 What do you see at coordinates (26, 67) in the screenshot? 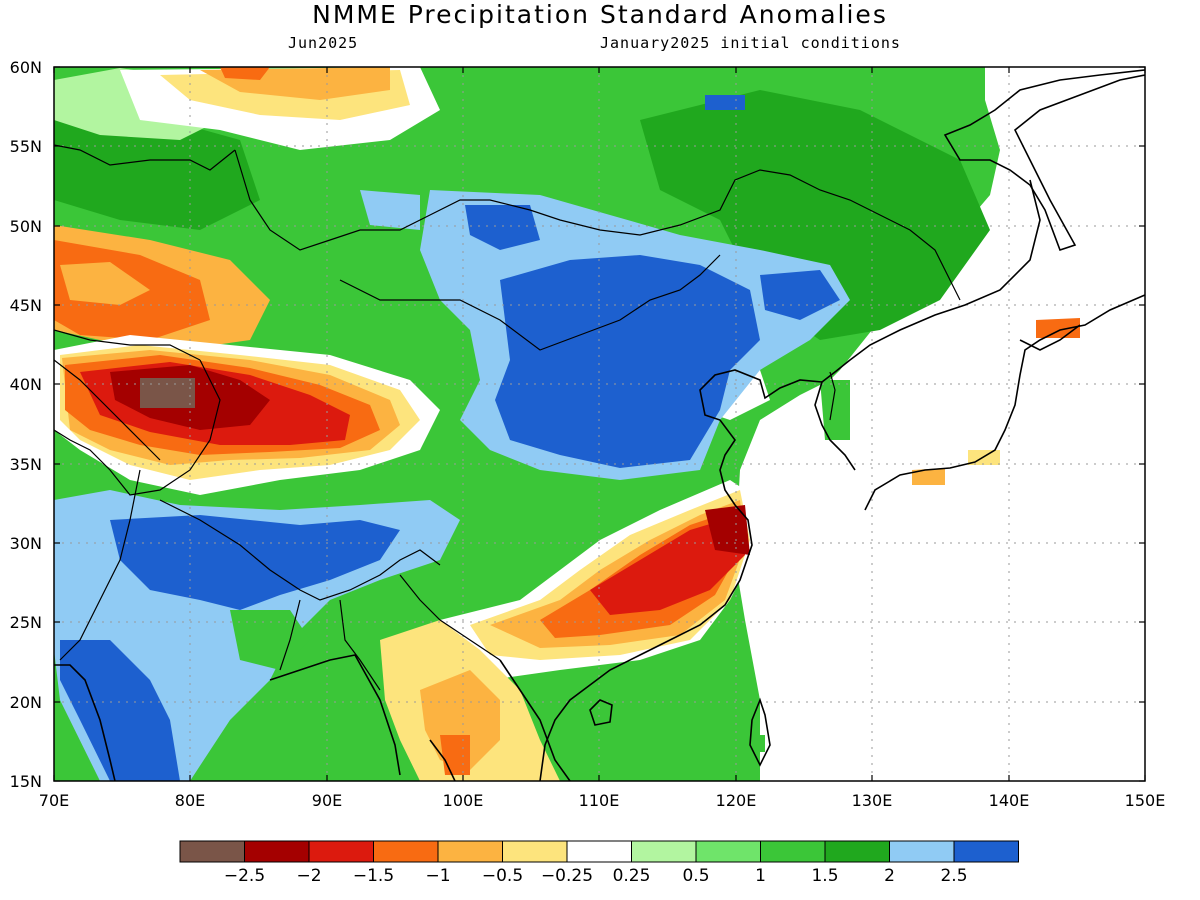
I see `lat-label: 60N` at bounding box center [26, 67].